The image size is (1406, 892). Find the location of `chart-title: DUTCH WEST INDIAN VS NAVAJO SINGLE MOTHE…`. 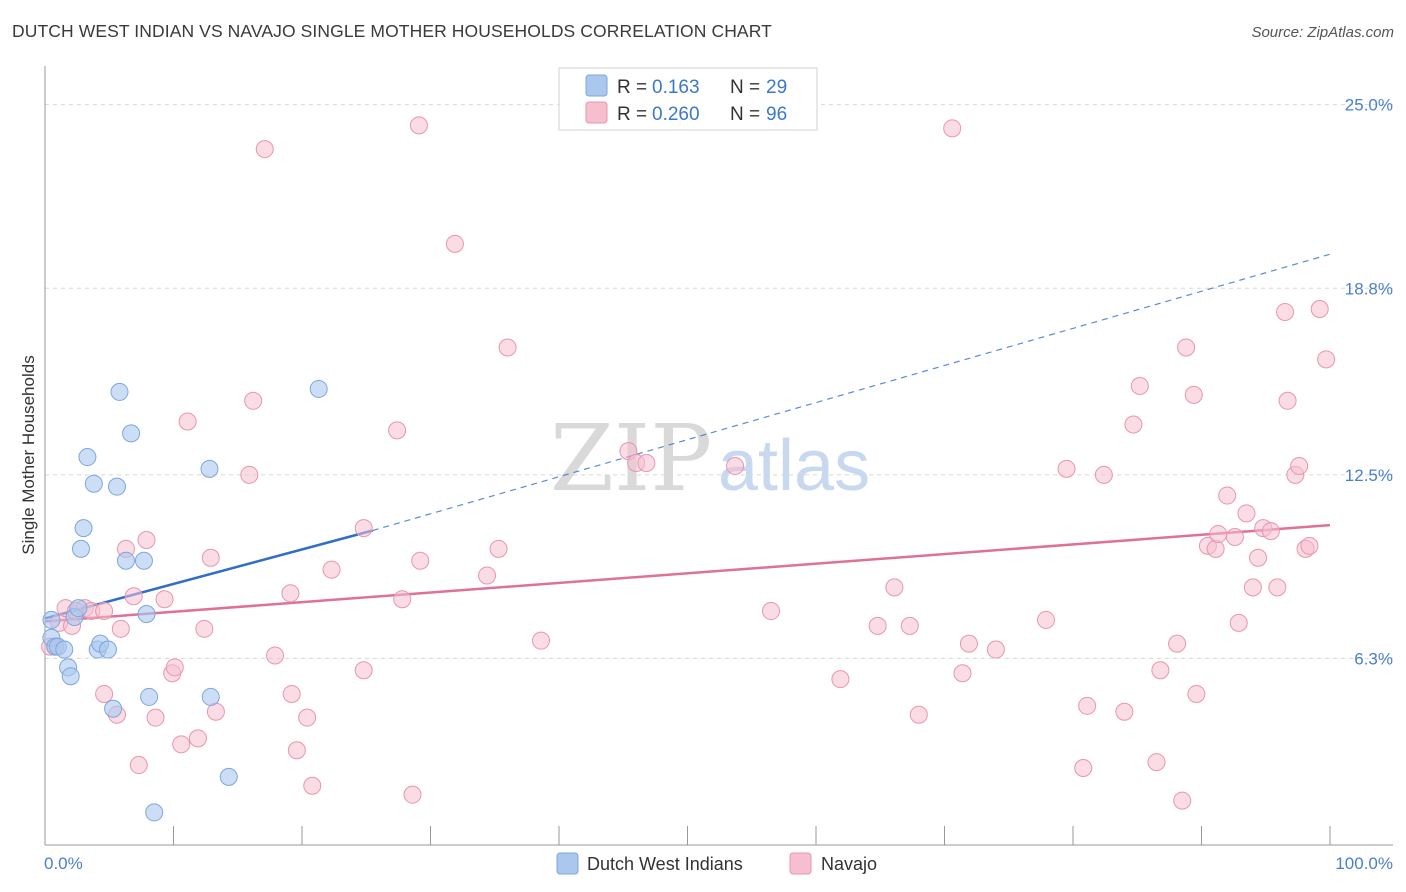

chart-title: DUTCH WEST INDIAN VS NAVAJO SINGLE MOTHE… is located at coordinates (392, 31).